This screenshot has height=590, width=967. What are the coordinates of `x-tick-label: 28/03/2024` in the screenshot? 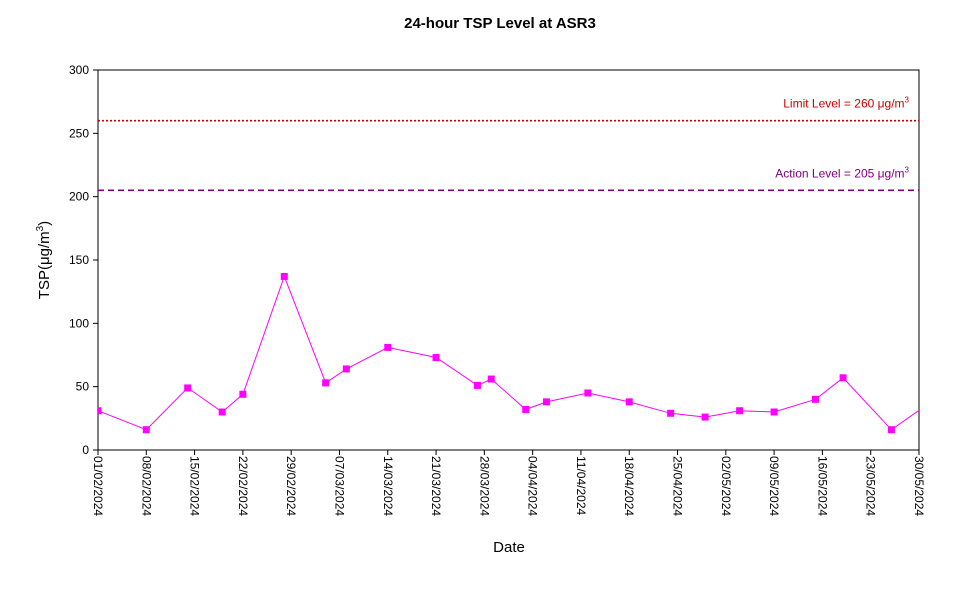 It's located at (484, 486).